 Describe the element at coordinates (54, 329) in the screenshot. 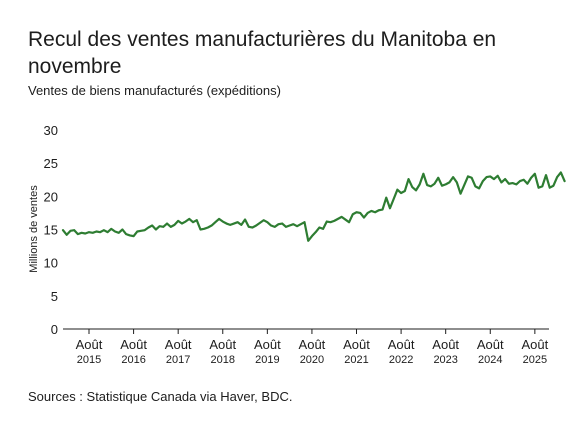

I see `y-tick-label: 0` at that location.